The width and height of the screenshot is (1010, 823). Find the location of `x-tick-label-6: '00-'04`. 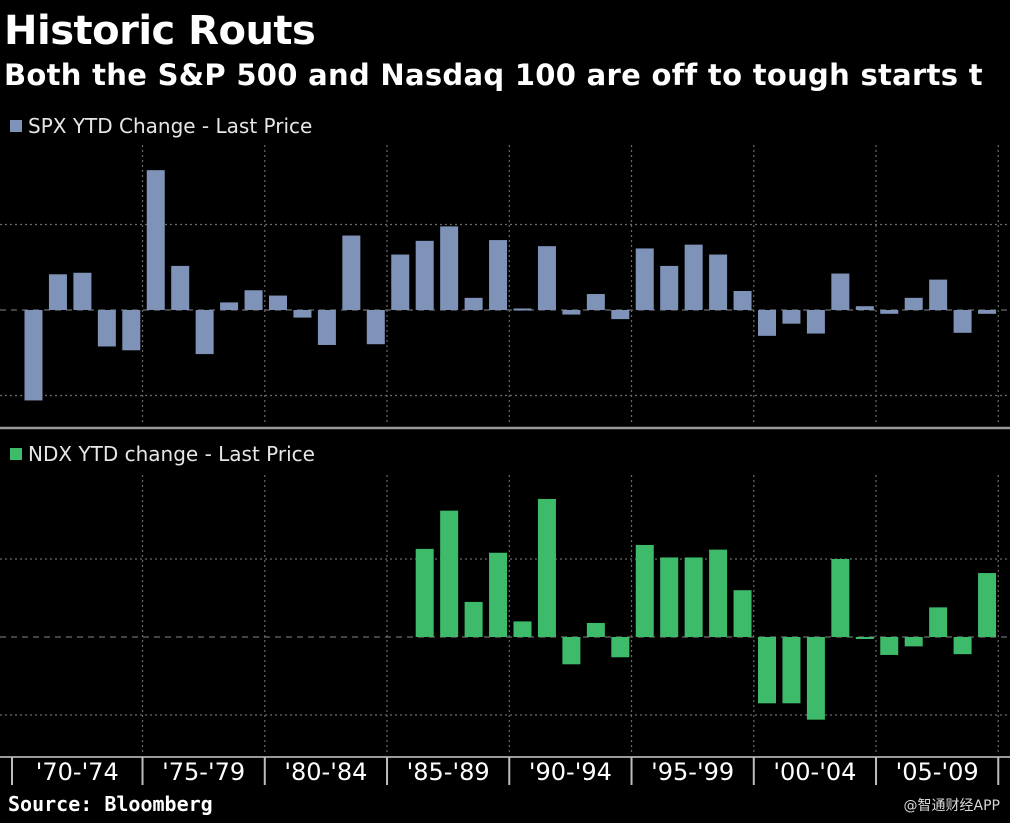

x-tick-label-6: '00-'04 is located at coordinates (814, 772).